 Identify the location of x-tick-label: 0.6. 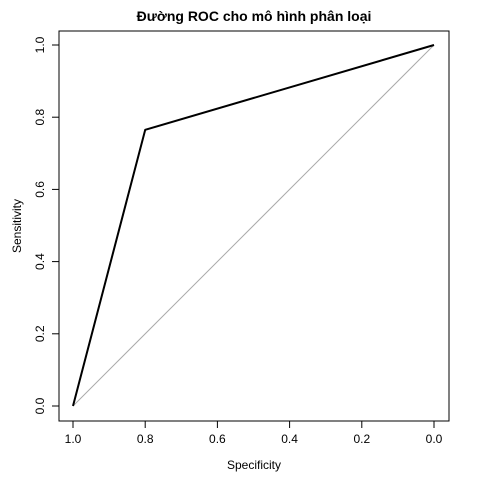
(217, 439).